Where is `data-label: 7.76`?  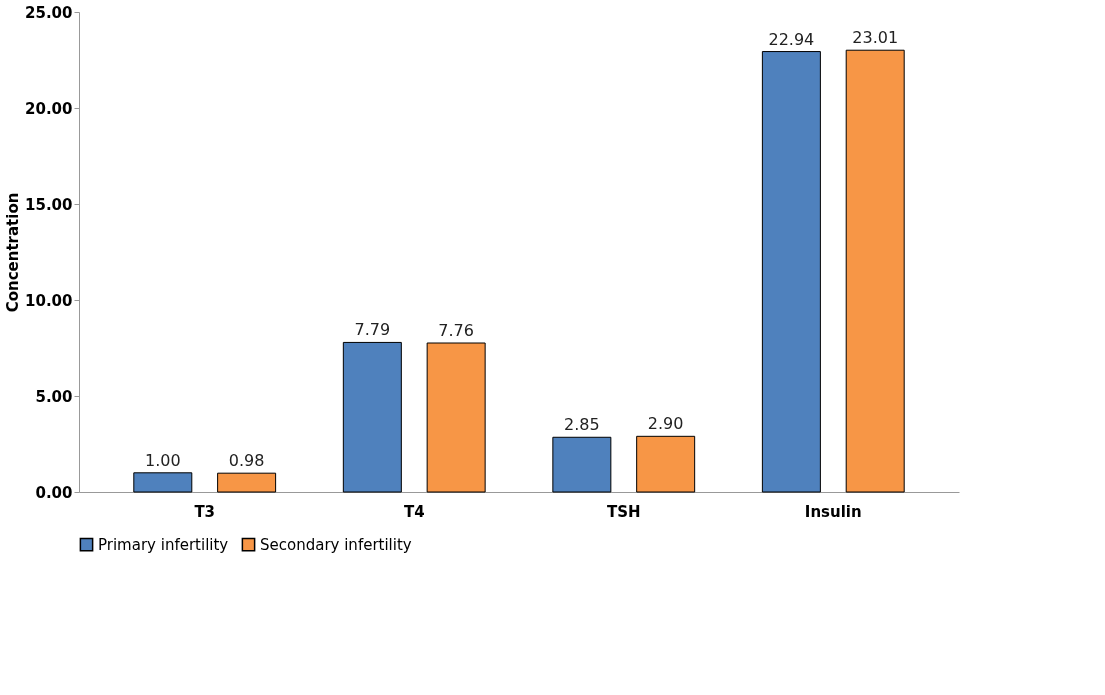 data-label: 7.76 is located at coordinates (456, 331).